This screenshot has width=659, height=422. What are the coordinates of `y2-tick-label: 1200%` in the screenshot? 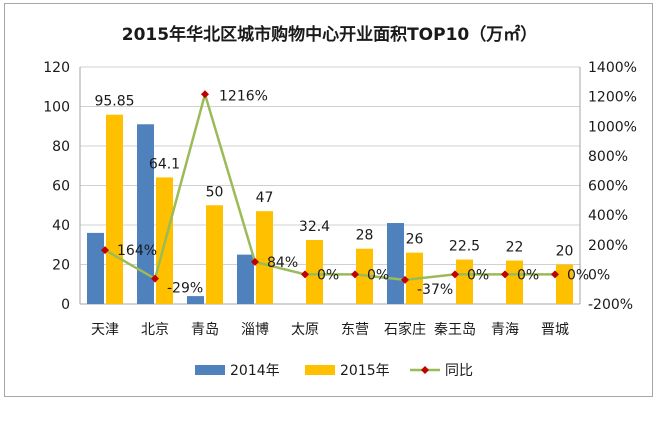 It's located at (612, 98).